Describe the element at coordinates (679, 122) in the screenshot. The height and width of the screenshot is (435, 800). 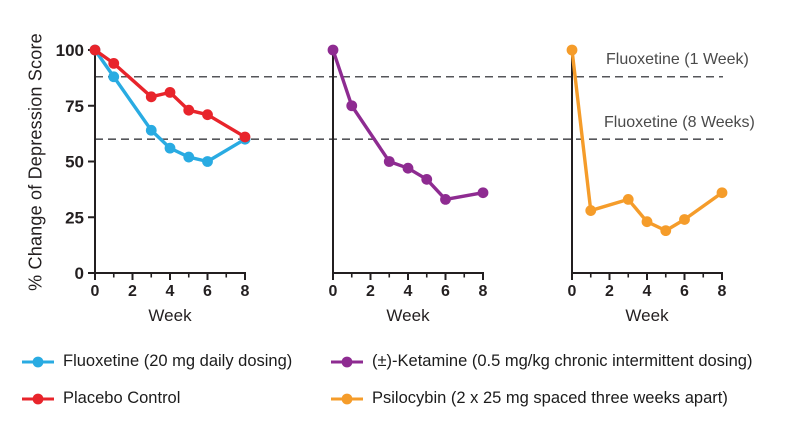
I see `reference-line-label-8-weeks: Fluoxetine (8 Weeks)` at that location.